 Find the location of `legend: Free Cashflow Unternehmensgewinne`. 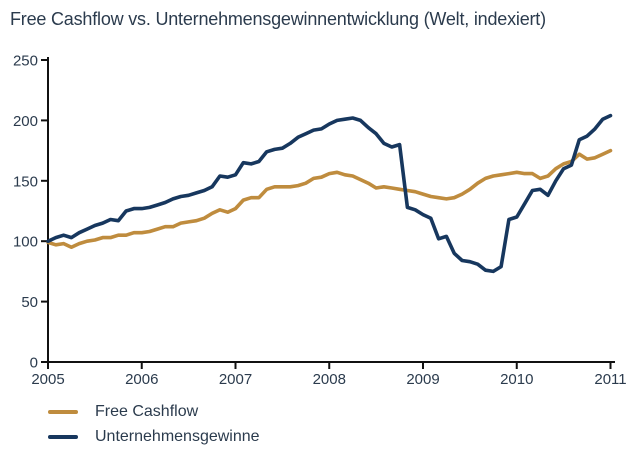

legend: Free Cashflow Unternehmensgewinne is located at coordinates (154, 424).